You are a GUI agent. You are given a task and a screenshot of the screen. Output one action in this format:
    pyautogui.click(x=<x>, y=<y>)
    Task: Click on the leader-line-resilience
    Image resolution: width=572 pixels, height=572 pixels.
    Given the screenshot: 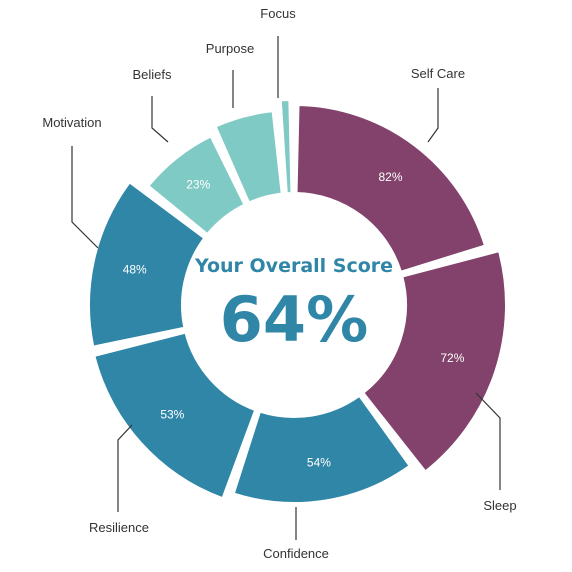 What is the action you would take?
    pyautogui.click(x=125, y=468)
    